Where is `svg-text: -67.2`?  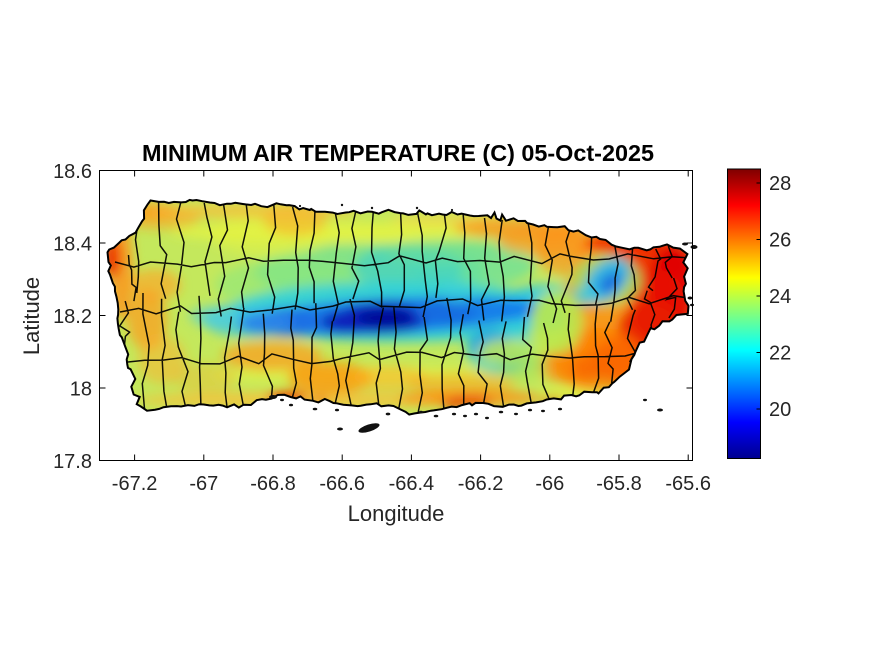
svg-text: -67.2 is located at coordinates (135, 484).